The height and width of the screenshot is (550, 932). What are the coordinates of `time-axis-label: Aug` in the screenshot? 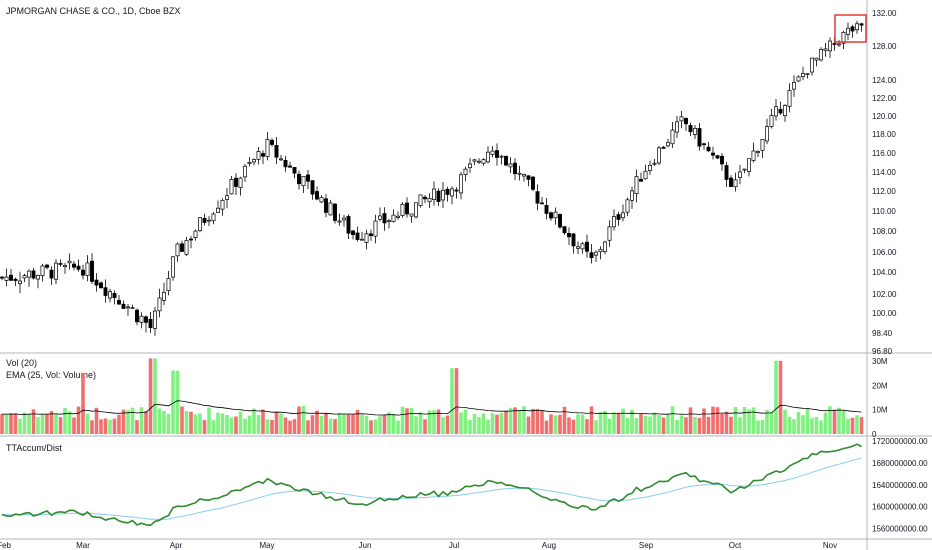 It's located at (549, 545).